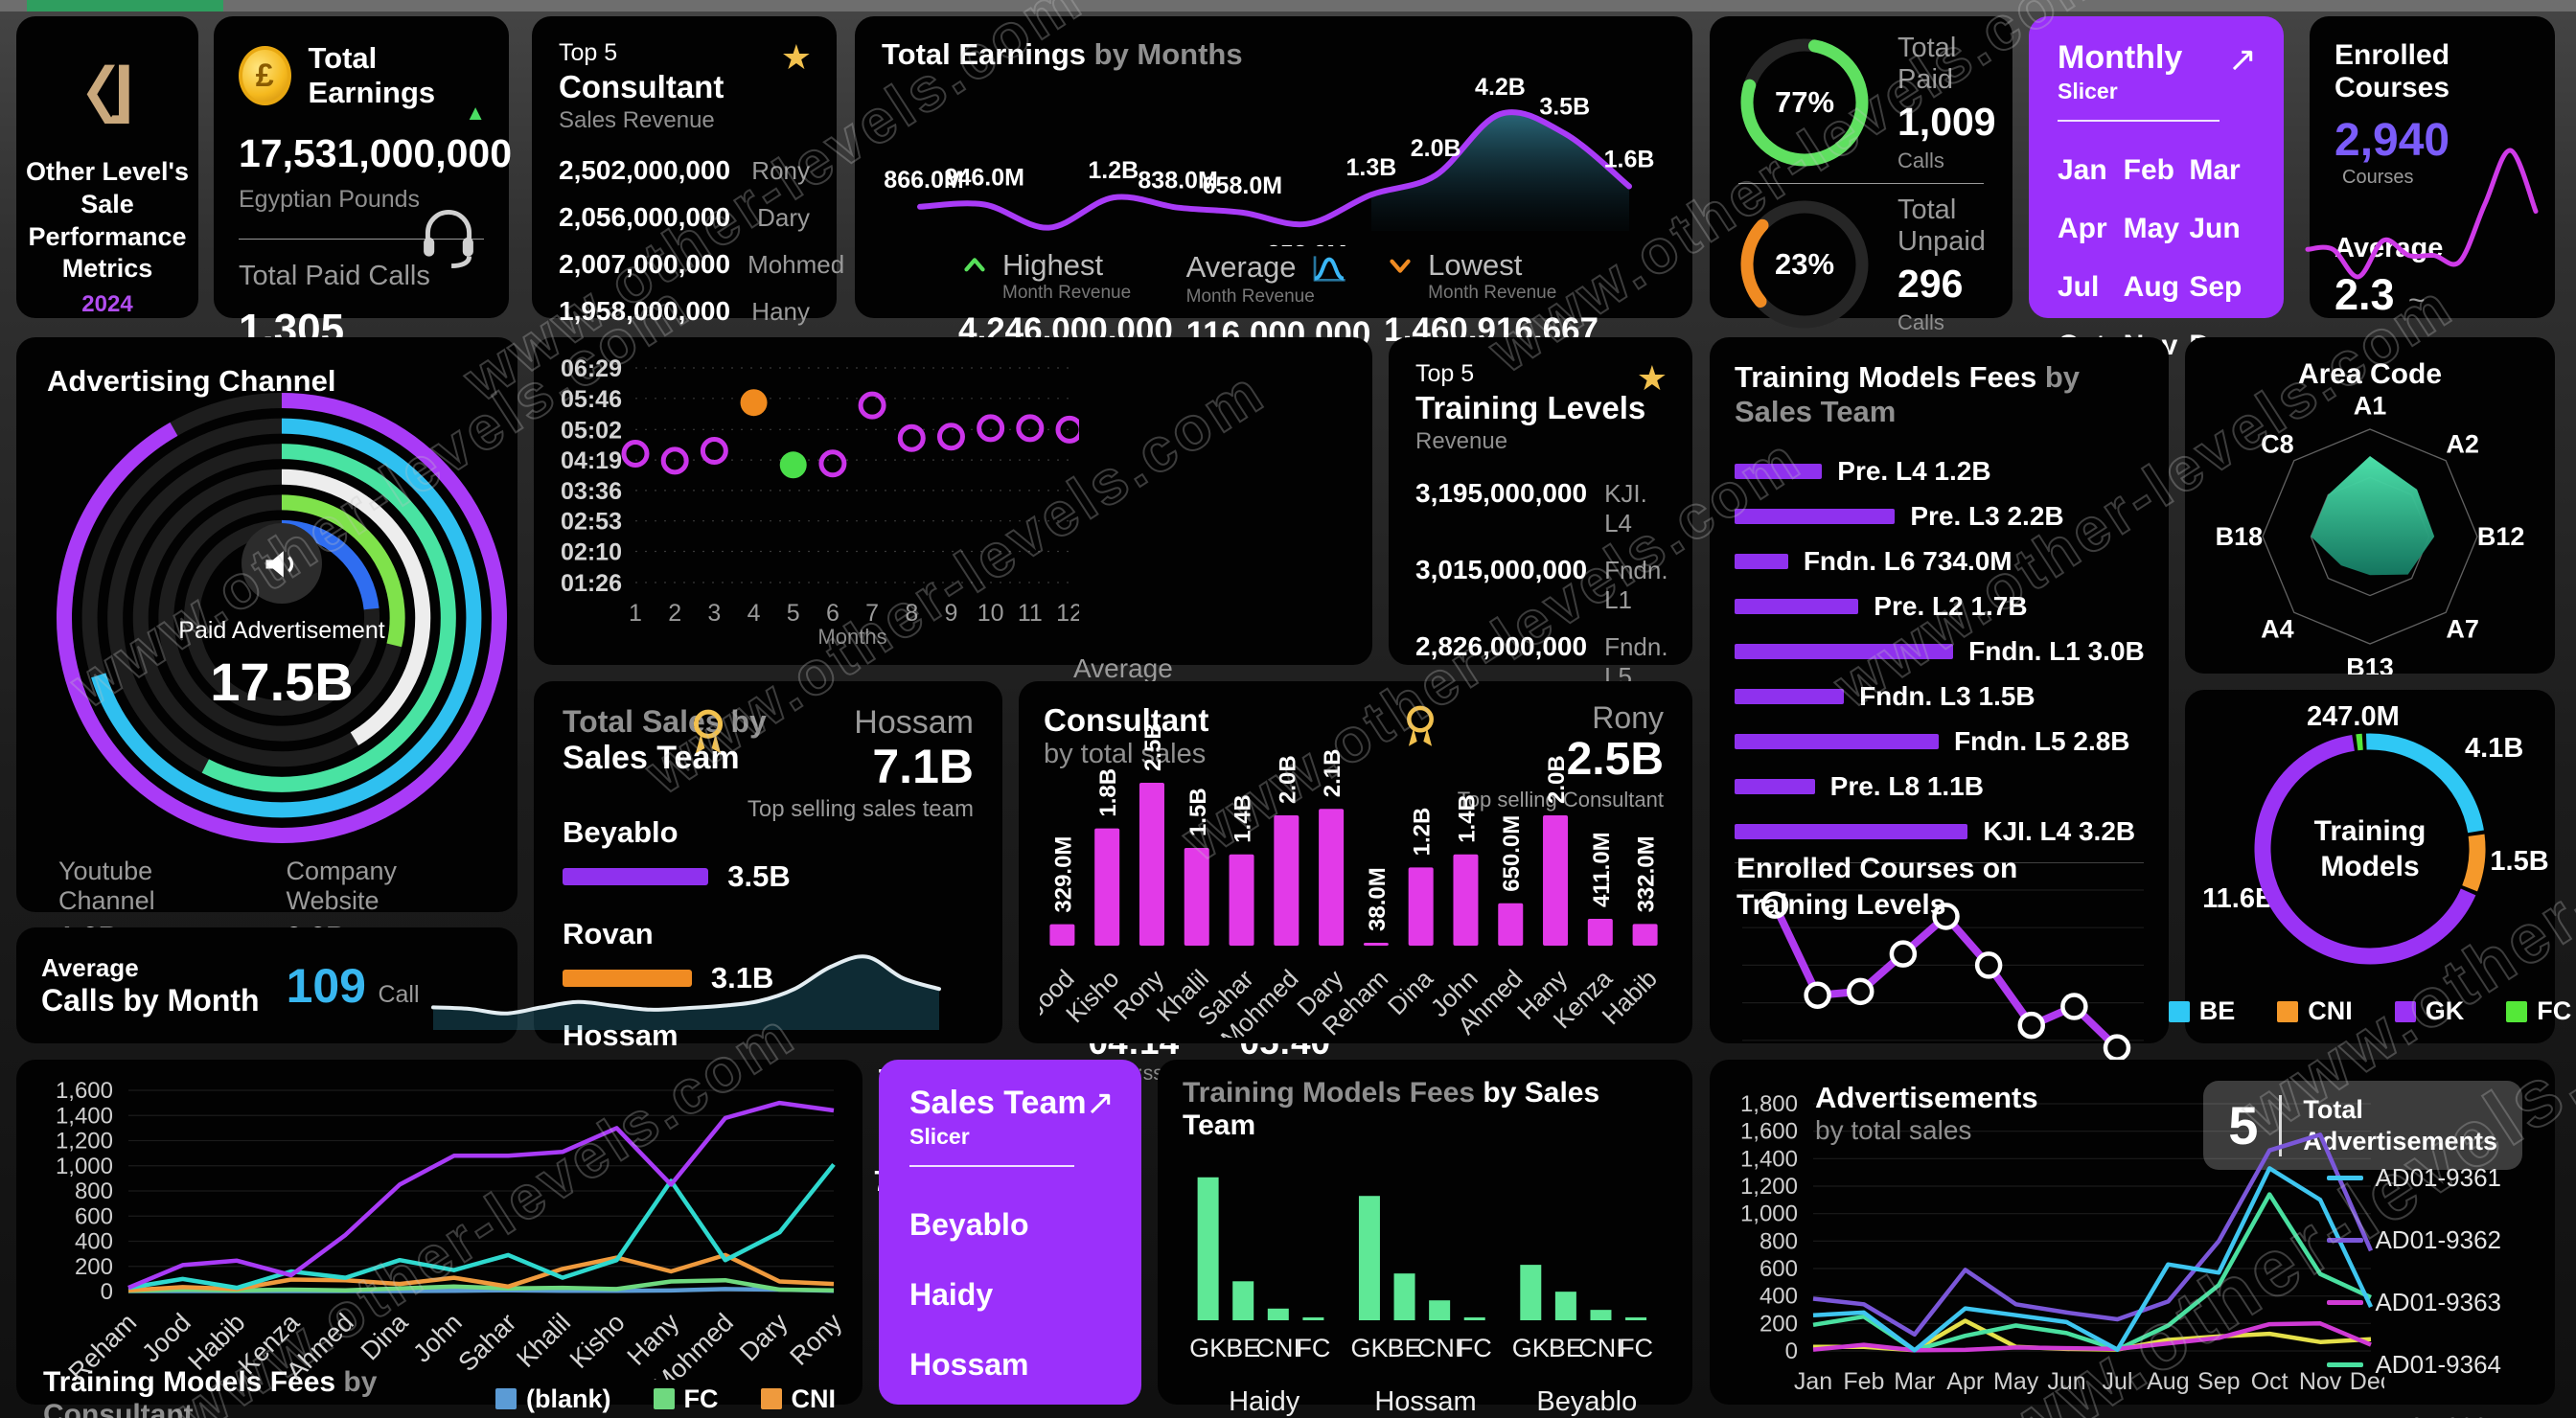 The image size is (2576, 1418). I want to click on svg-text: A2, so click(2463, 443).